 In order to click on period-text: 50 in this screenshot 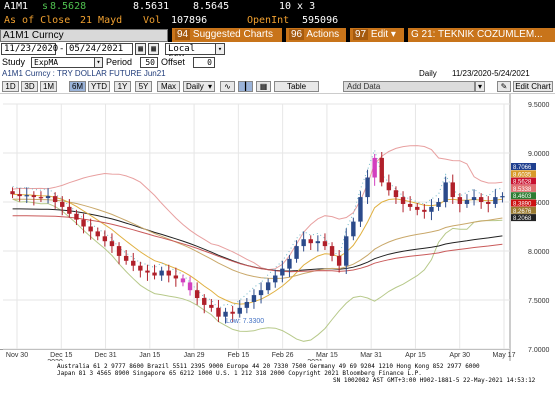, I will do `click(150, 62)`.